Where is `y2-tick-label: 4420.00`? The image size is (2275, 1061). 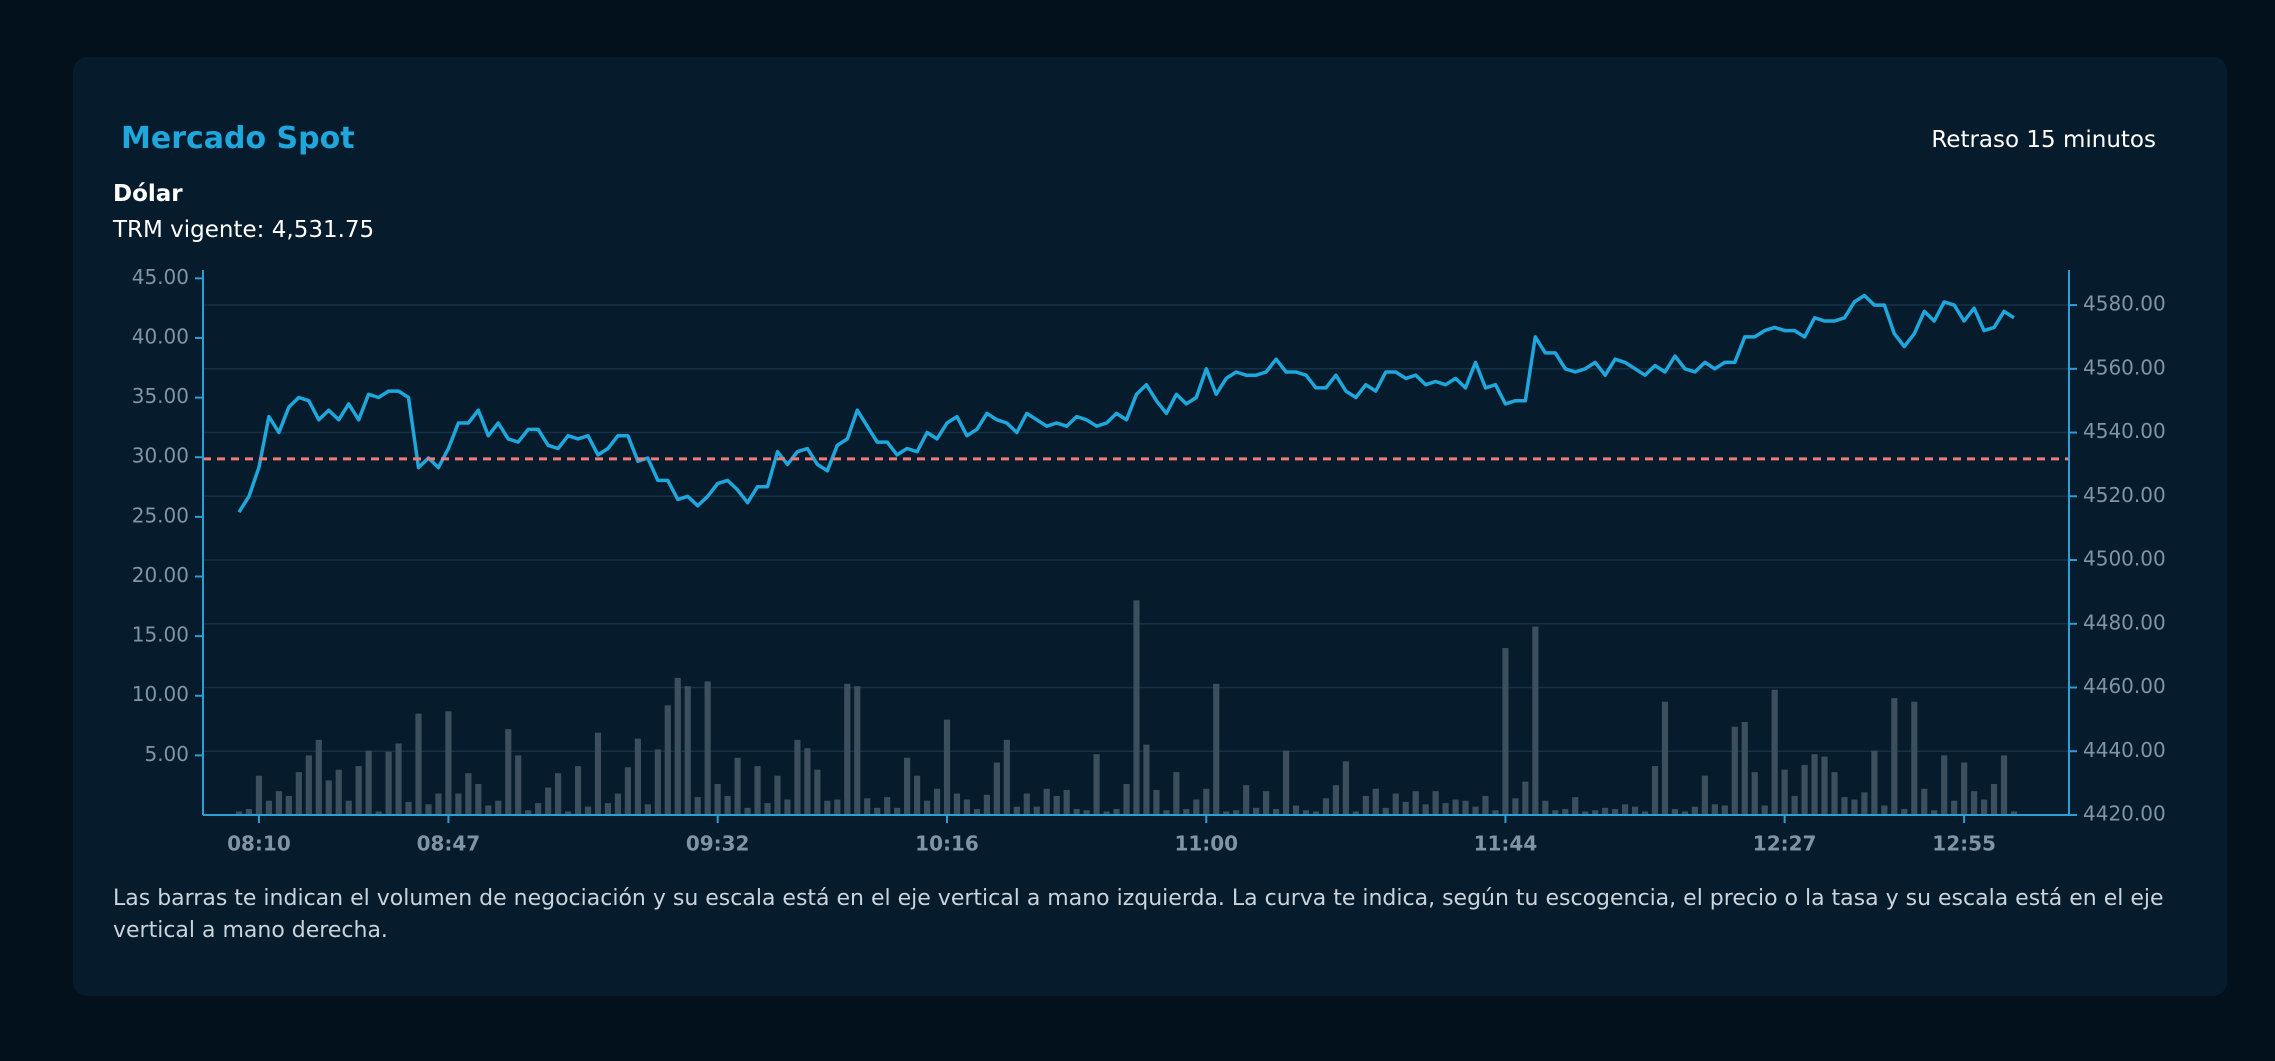 y2-tick-label: 4420.00 is located at coordinates (2124, 814).